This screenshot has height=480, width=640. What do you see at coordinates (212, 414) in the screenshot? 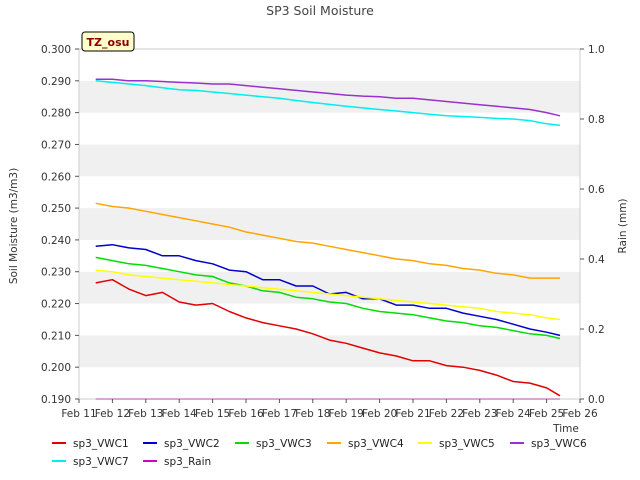
I see `x-tick-label: Feb 15` at bounding box center [212, 414].